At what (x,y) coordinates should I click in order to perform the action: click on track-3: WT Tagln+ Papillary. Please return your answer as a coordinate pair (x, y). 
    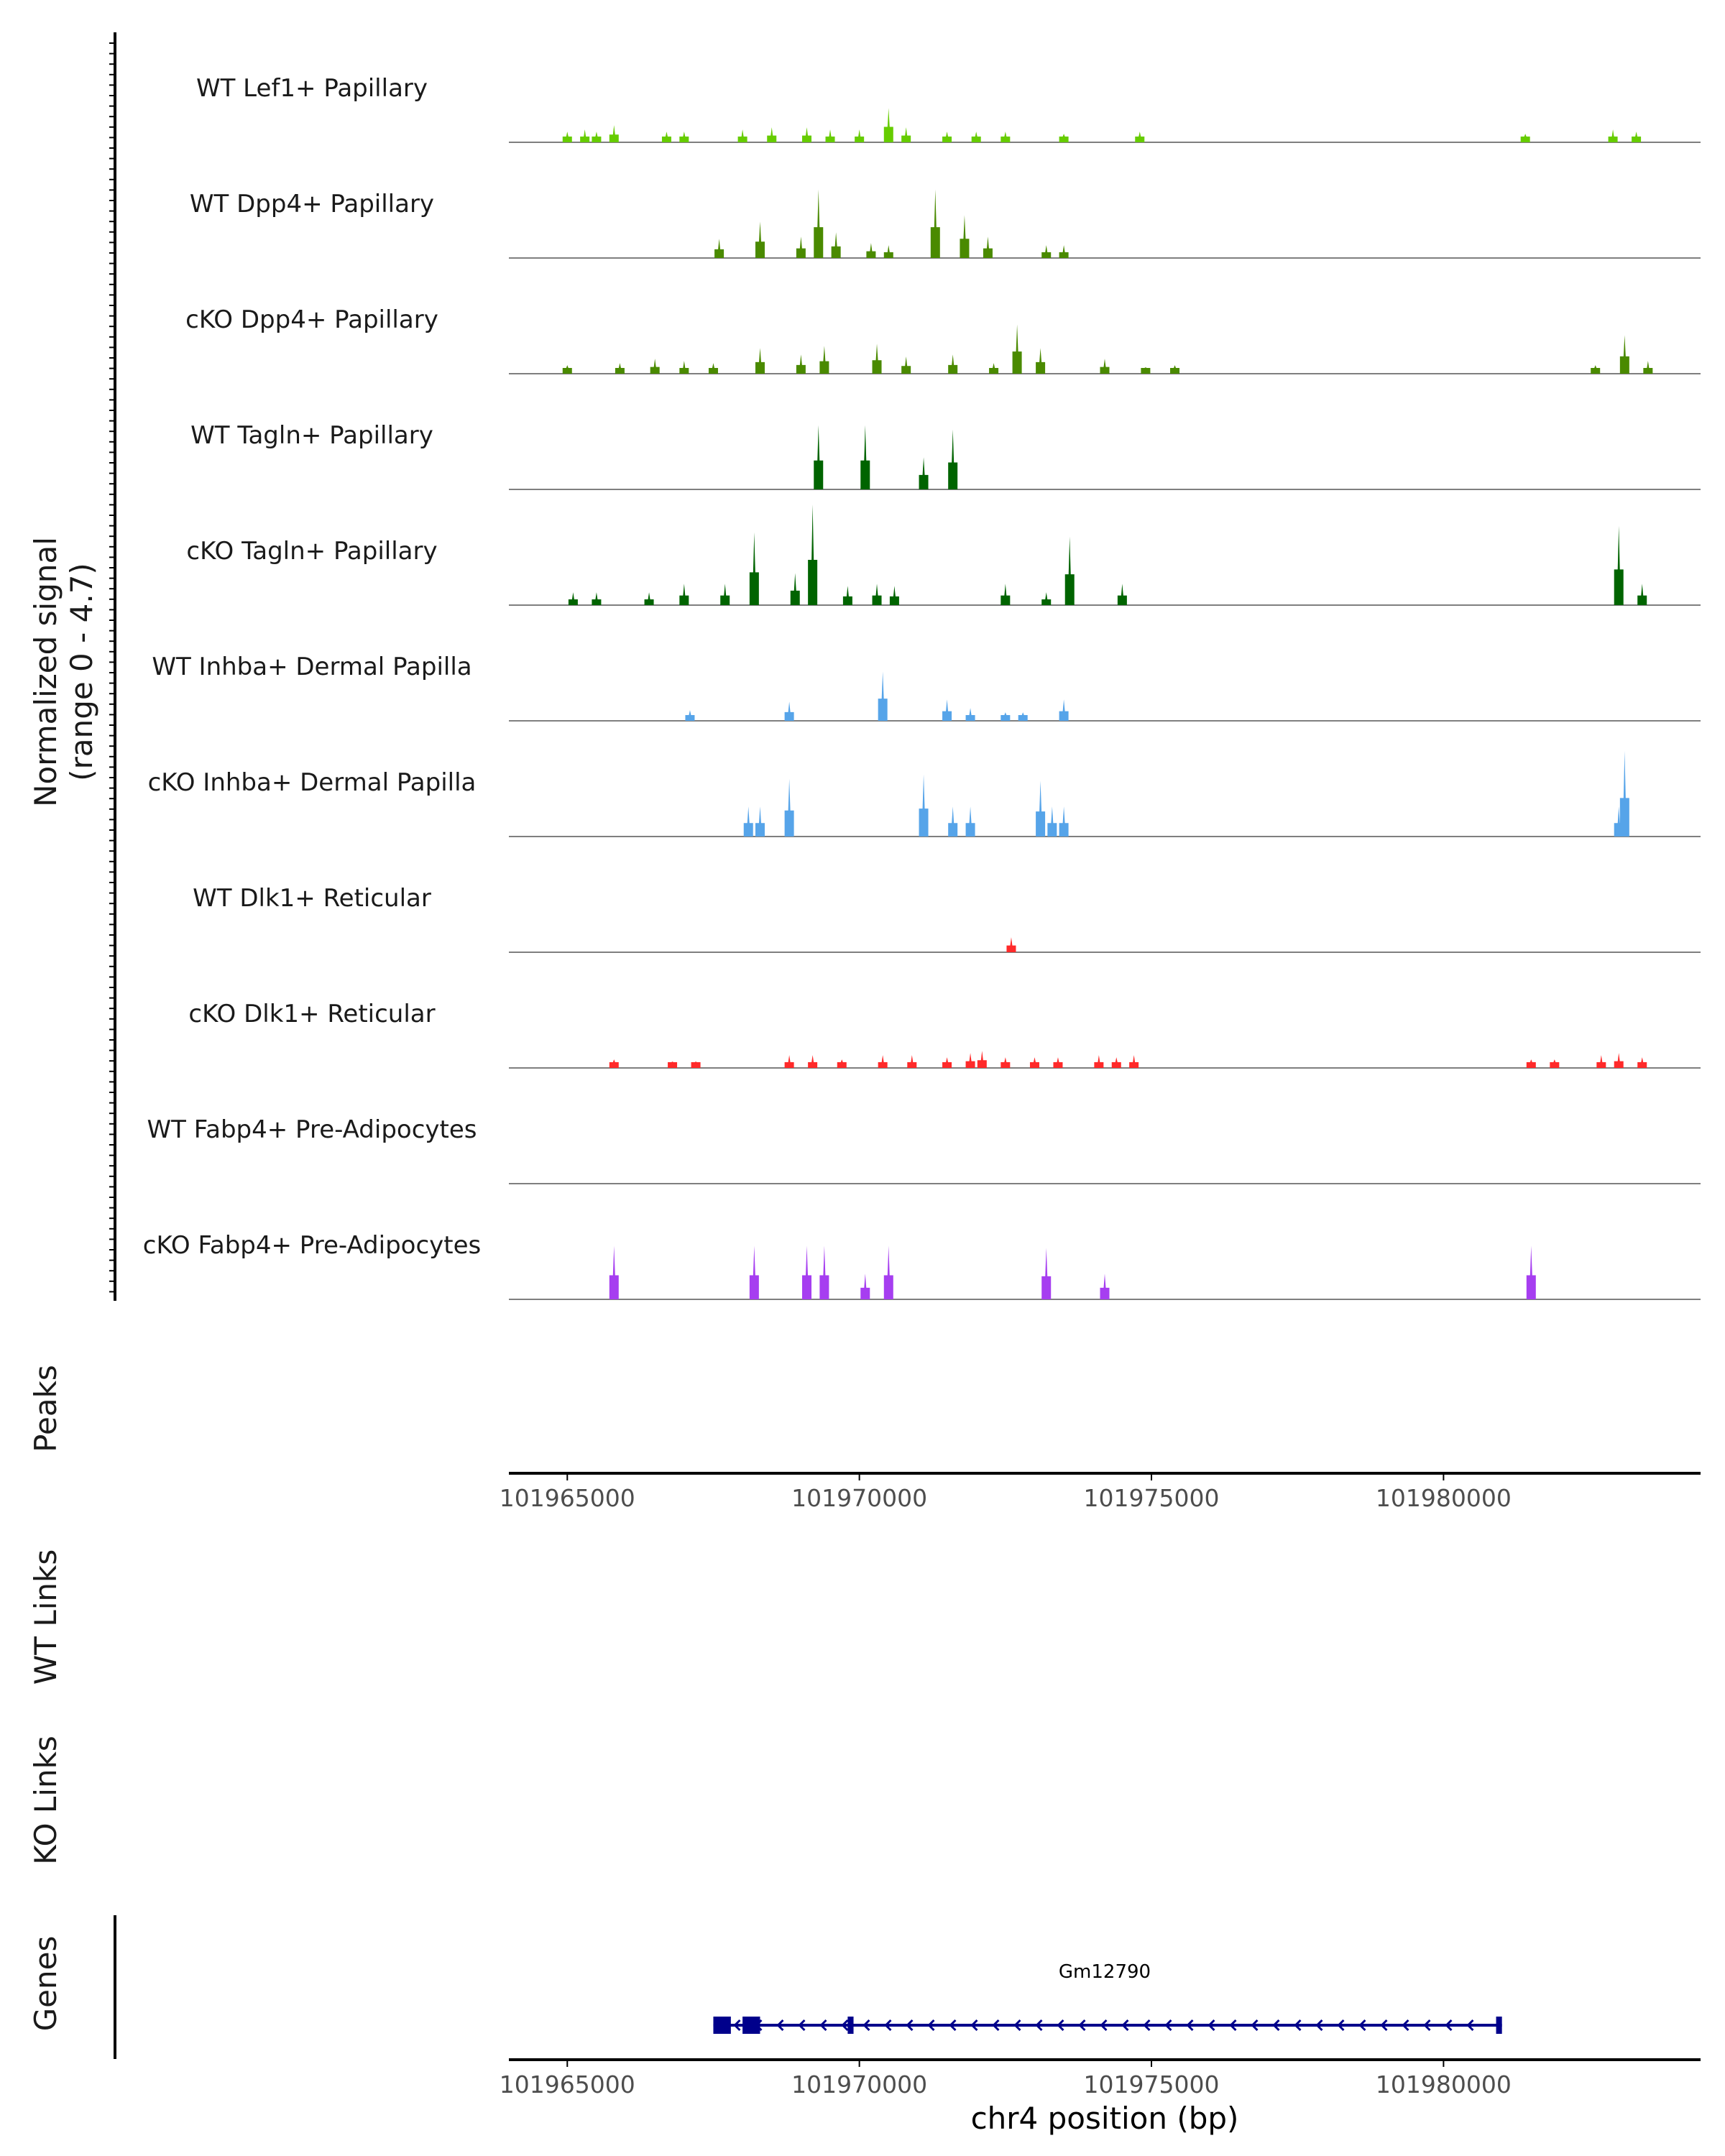
    Looking at the image, I should click on (945, 455).